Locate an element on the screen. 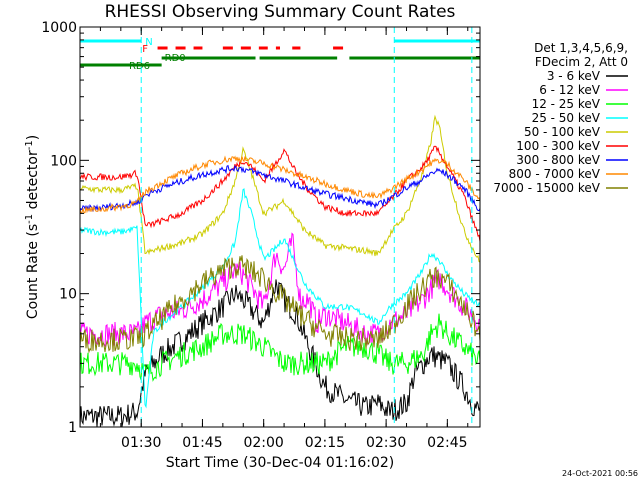 The width and height of the screenshot is (640, 480). legend-label-50-100-kev: 50 - 100 keV is located at coordinates (562, 132).